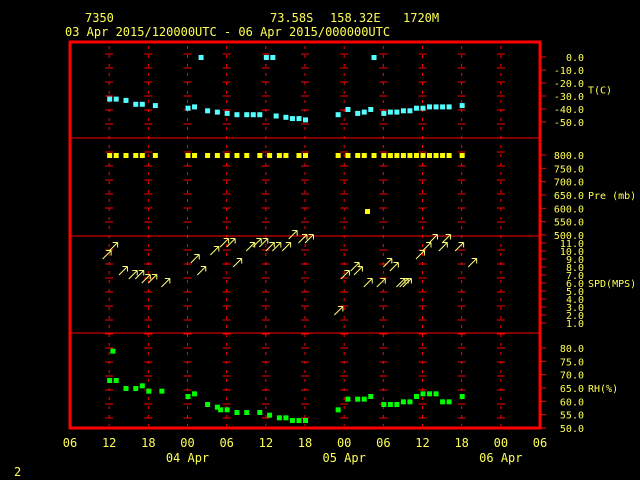  I want to click on y-tick-label: 2.0, so click(575, 316).